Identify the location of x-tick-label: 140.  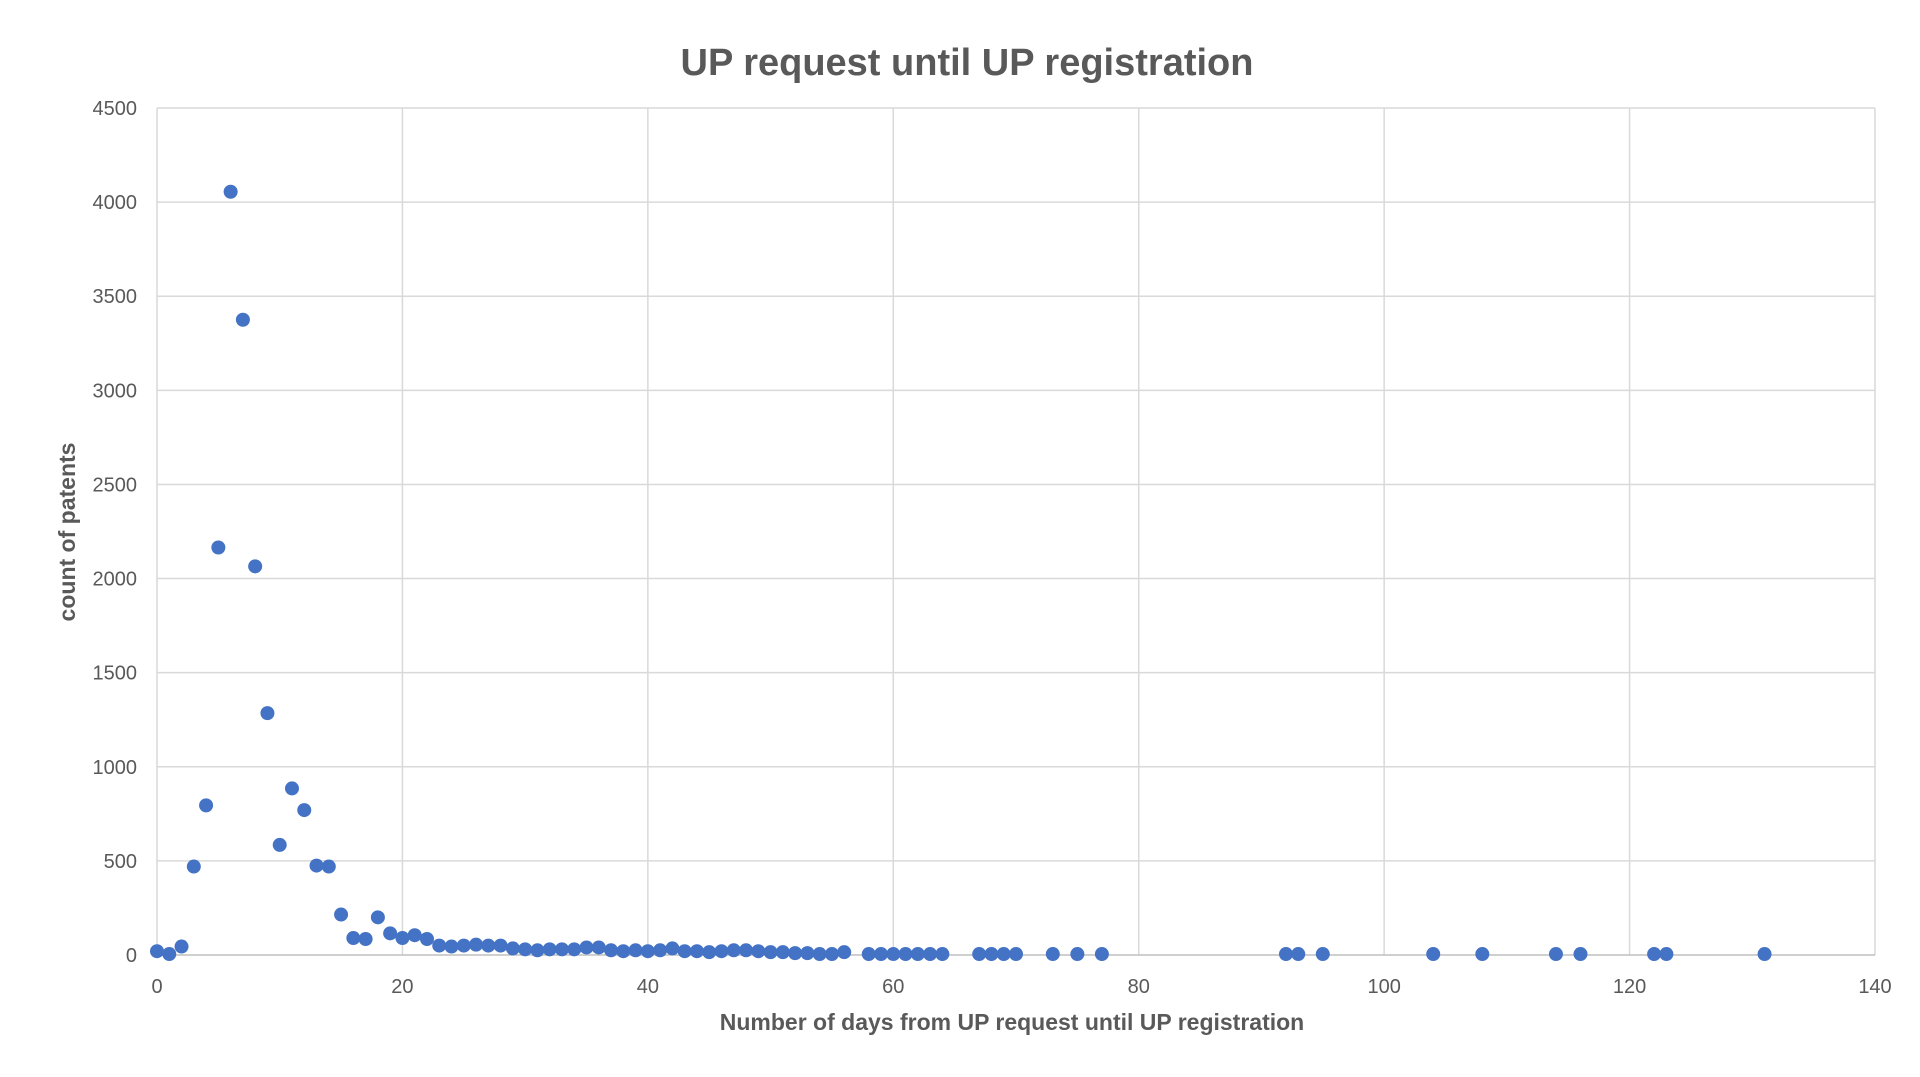
(1874, 987).